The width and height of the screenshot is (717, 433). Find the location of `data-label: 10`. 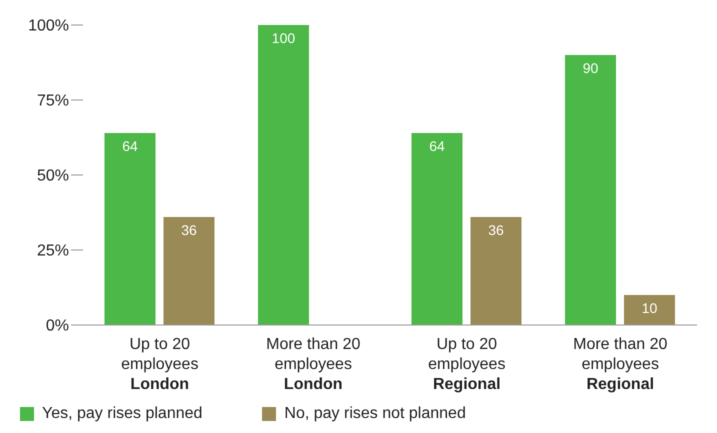

data-label: 10 is located at coordinates (650, 308).